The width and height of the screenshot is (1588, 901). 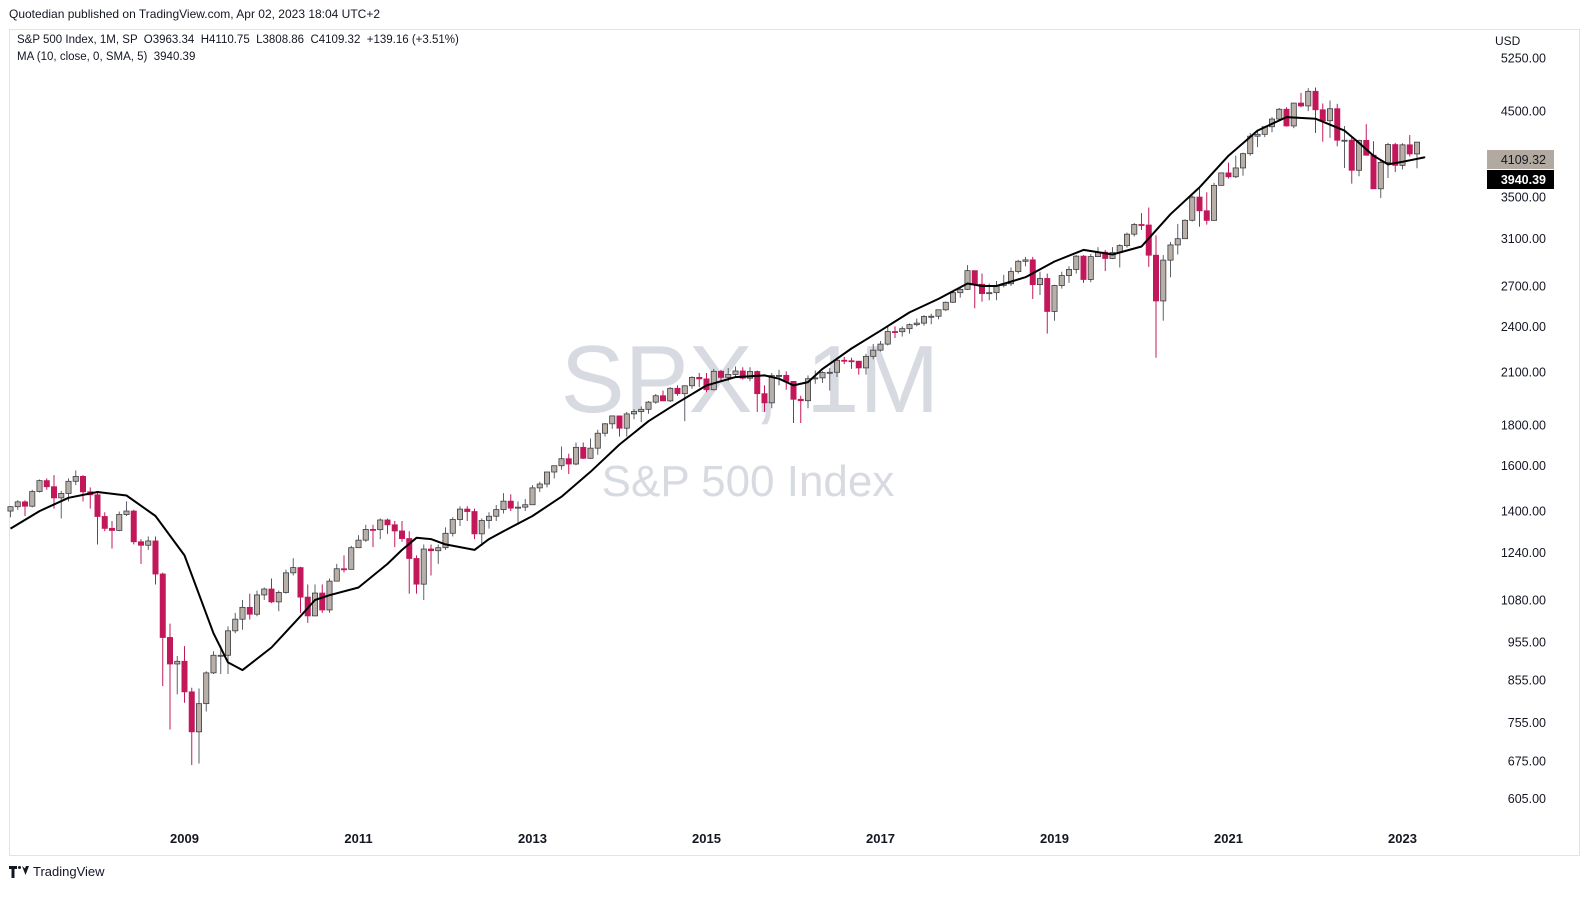 I want to click on footer-brand: TradingView, so click(x=57, y=871).